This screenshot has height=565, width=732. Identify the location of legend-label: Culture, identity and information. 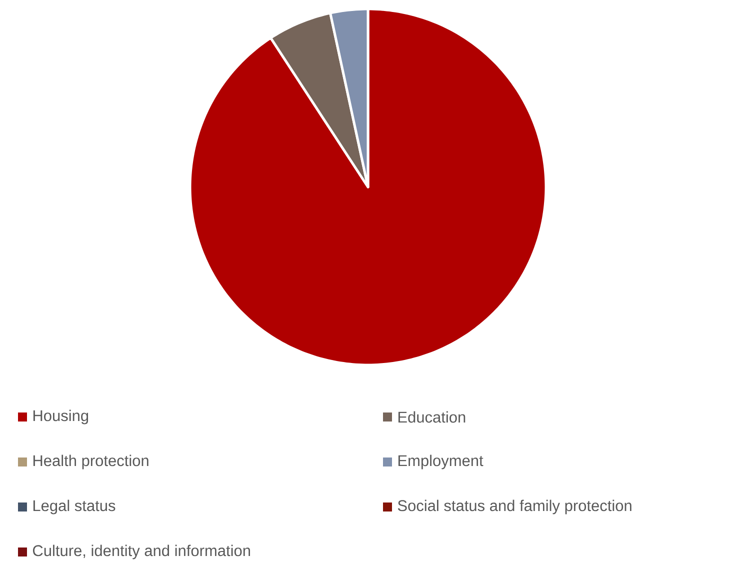
(141, 552).